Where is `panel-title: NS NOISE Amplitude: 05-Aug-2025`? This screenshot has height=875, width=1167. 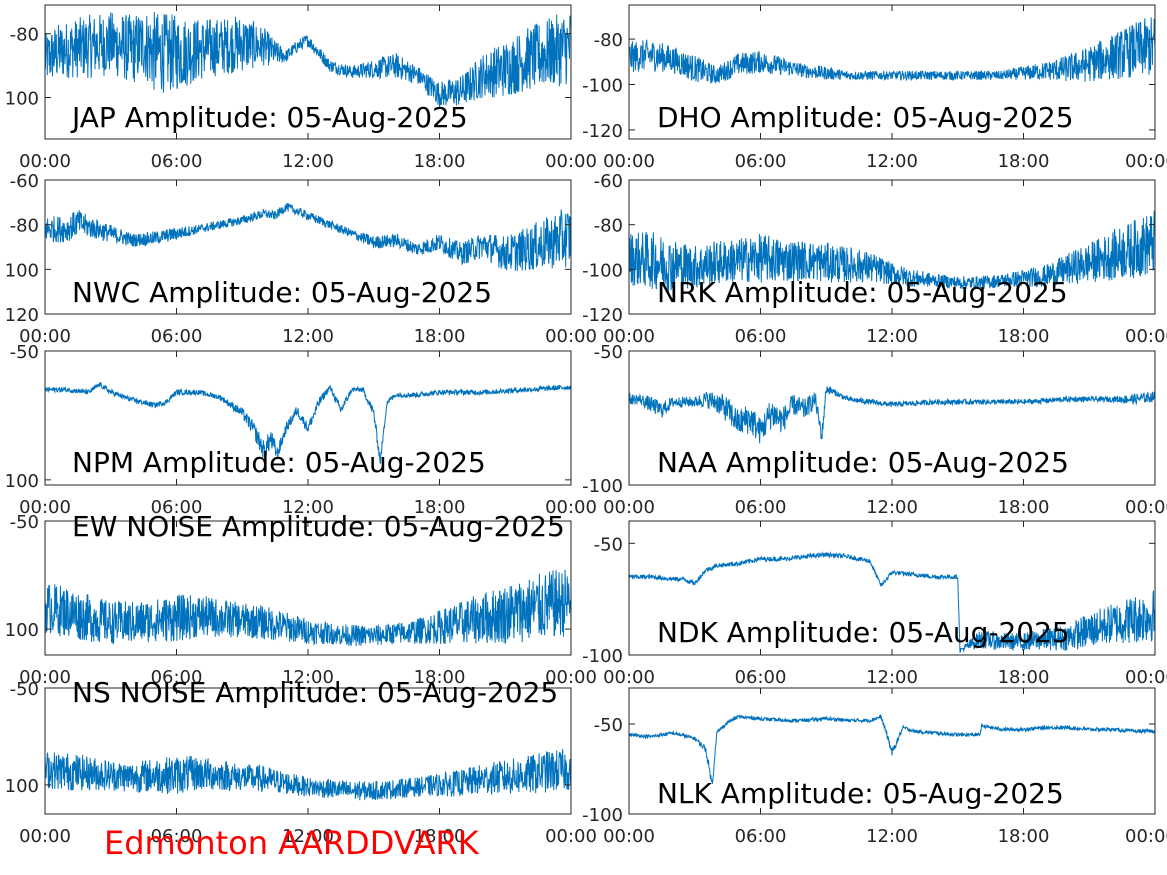
panel-title: NS NOISE Amplitude: 05-Aug-2025 is located at coordinates (315, 692).